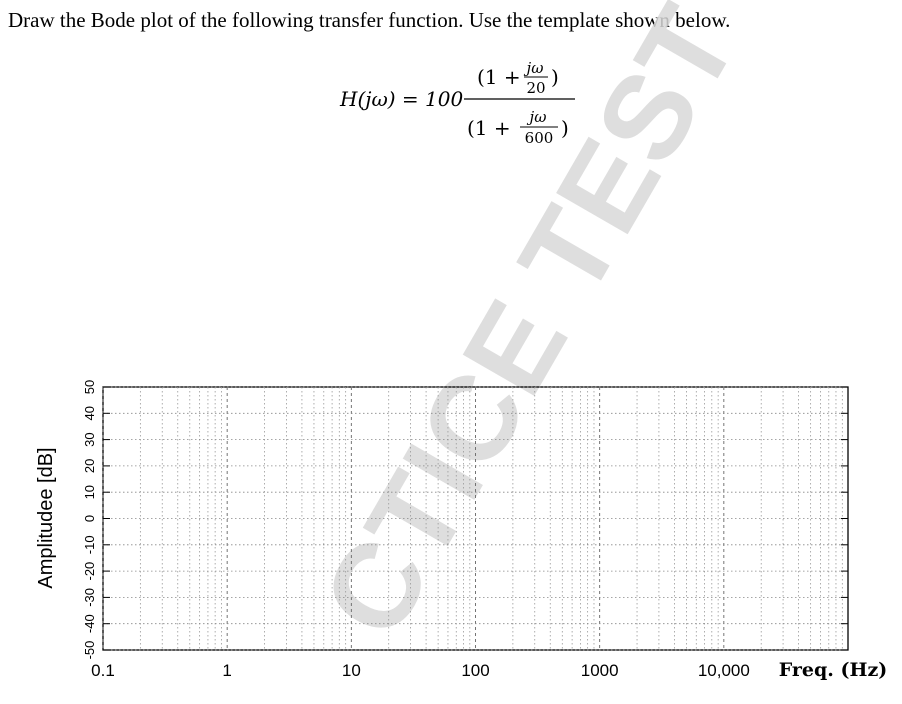 The image size is (902, 704). Describe the element at coordinates (555, 77) in the screenshot. I see `num-close: )` at that location.